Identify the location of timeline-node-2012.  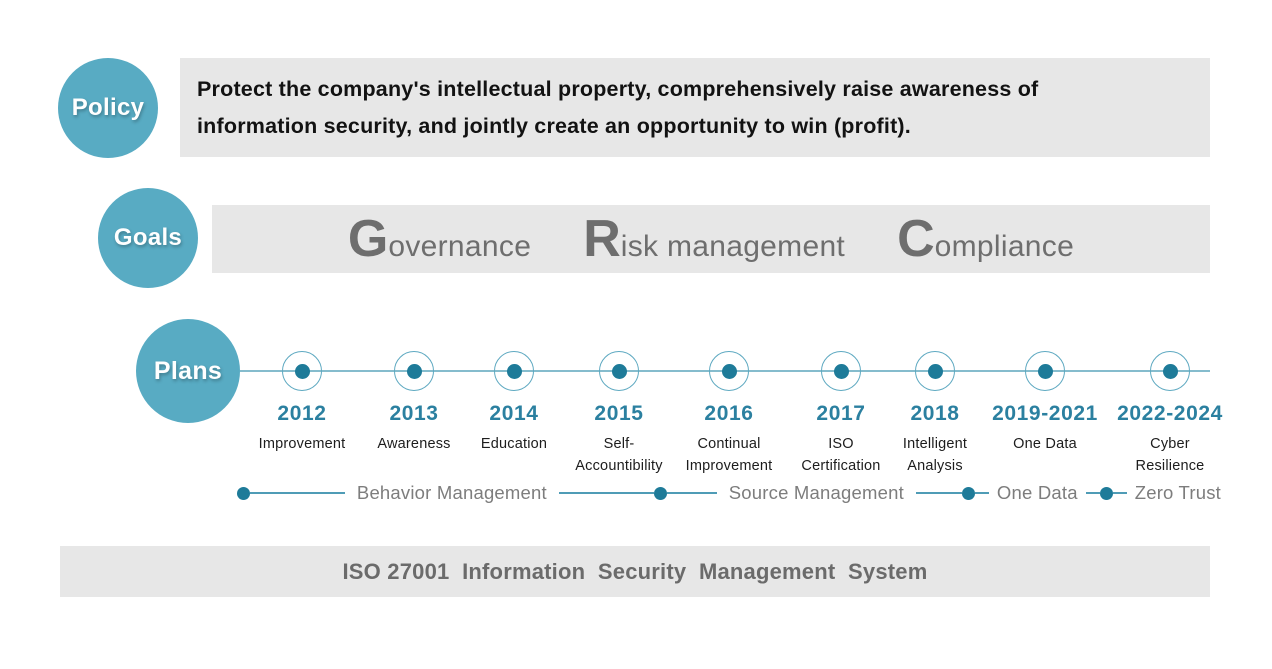
(302, 371).